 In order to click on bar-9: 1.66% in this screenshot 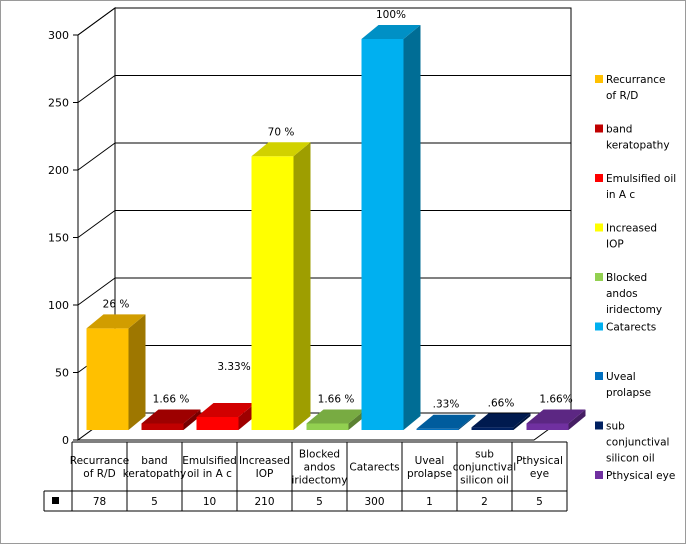, I will do `click(556, 411)`.